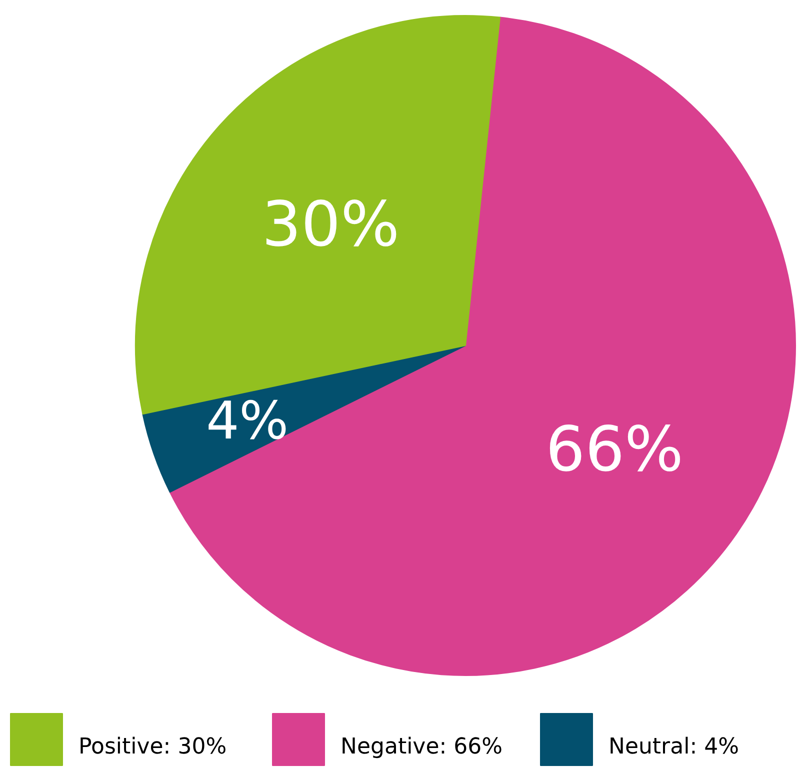 This screenshot has width=806, height=773. What do you see at coordinates (331, 224) in the screenshot?
I see `data-label: 30%` at bounding box center [331, 224].